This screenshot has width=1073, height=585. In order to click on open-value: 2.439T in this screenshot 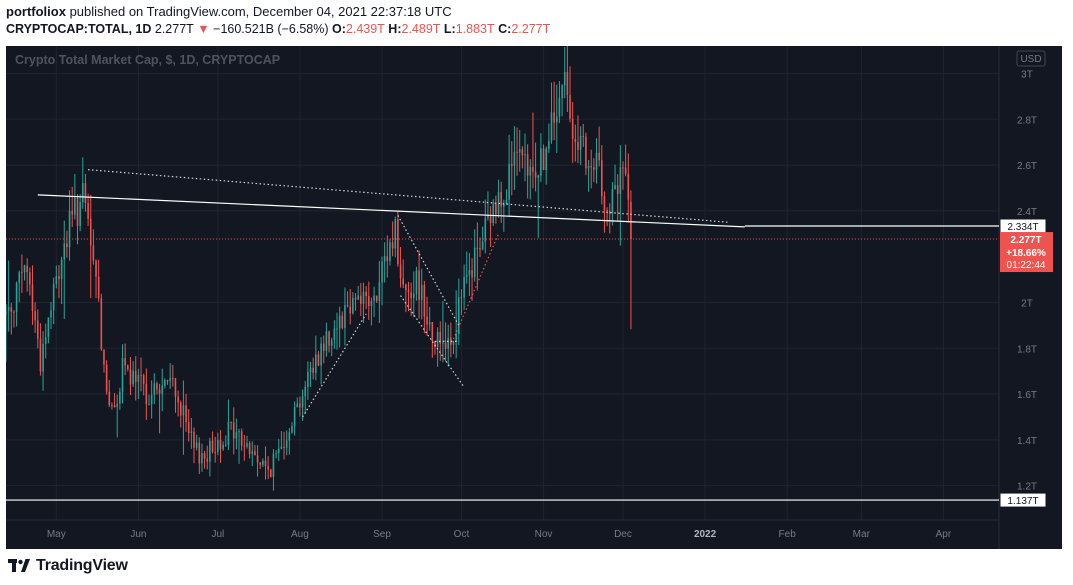, I will do `click(365, 29)`.